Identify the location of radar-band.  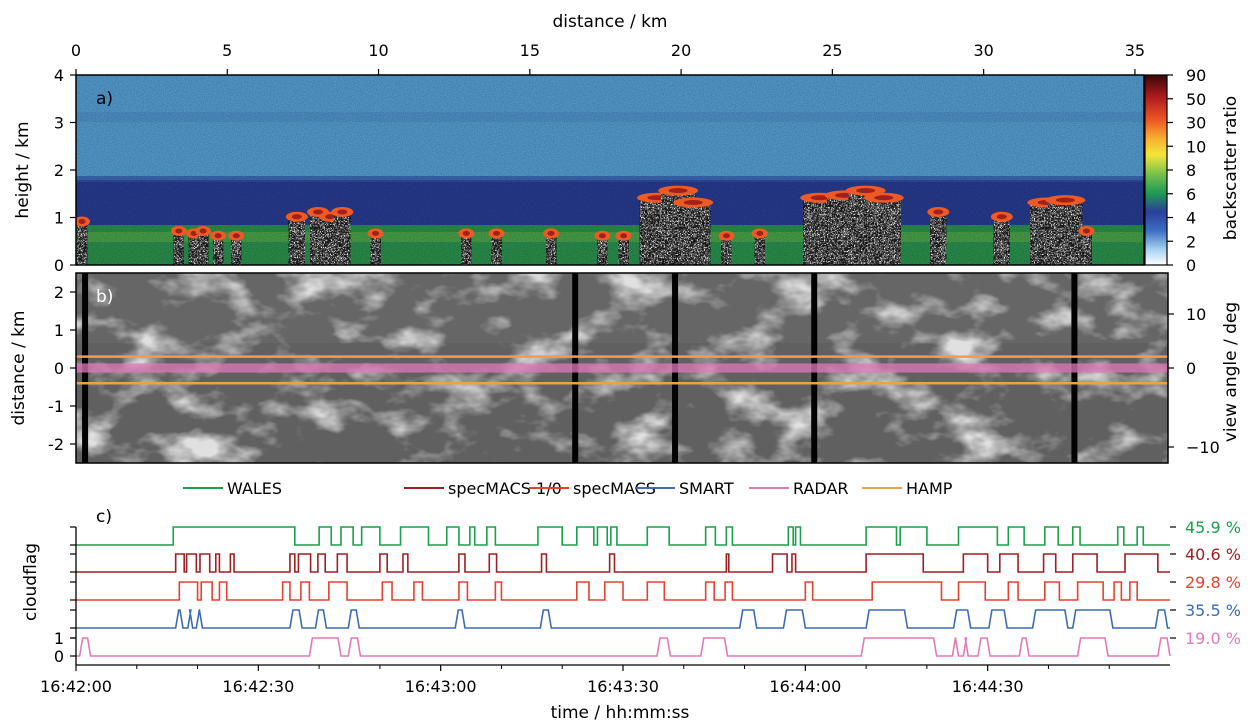
(622, 368).